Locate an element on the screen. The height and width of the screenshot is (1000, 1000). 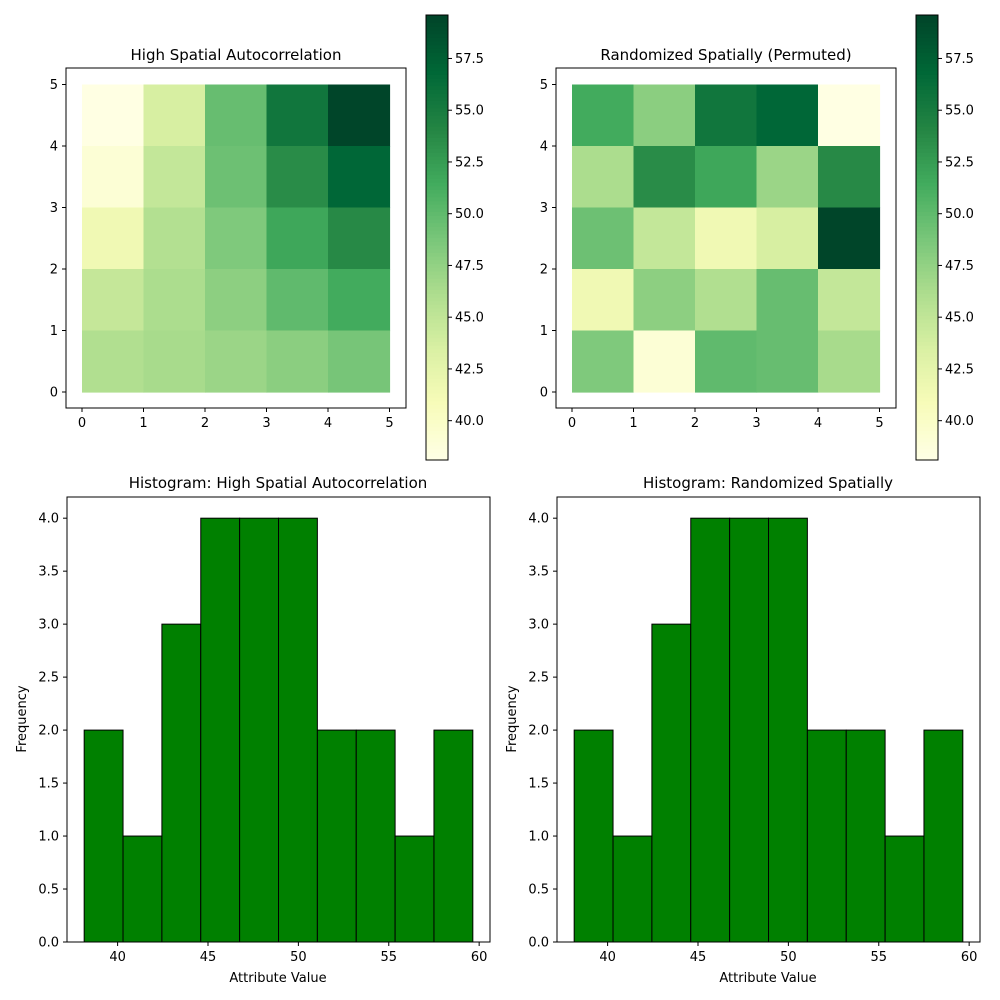
histogram-bar is located at coordinates (453, 836).